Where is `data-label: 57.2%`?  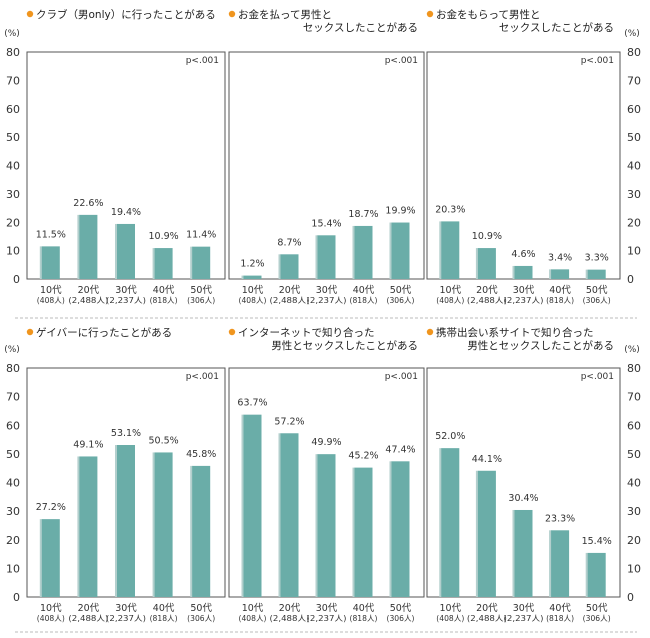 data-label: 57.2% is located at coordinates (289, 421).